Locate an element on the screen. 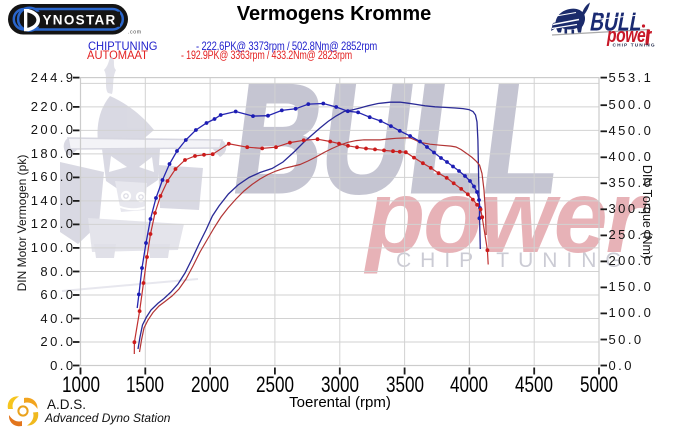  svg-text: YNOSTAR is located at coordinates (80, 20).